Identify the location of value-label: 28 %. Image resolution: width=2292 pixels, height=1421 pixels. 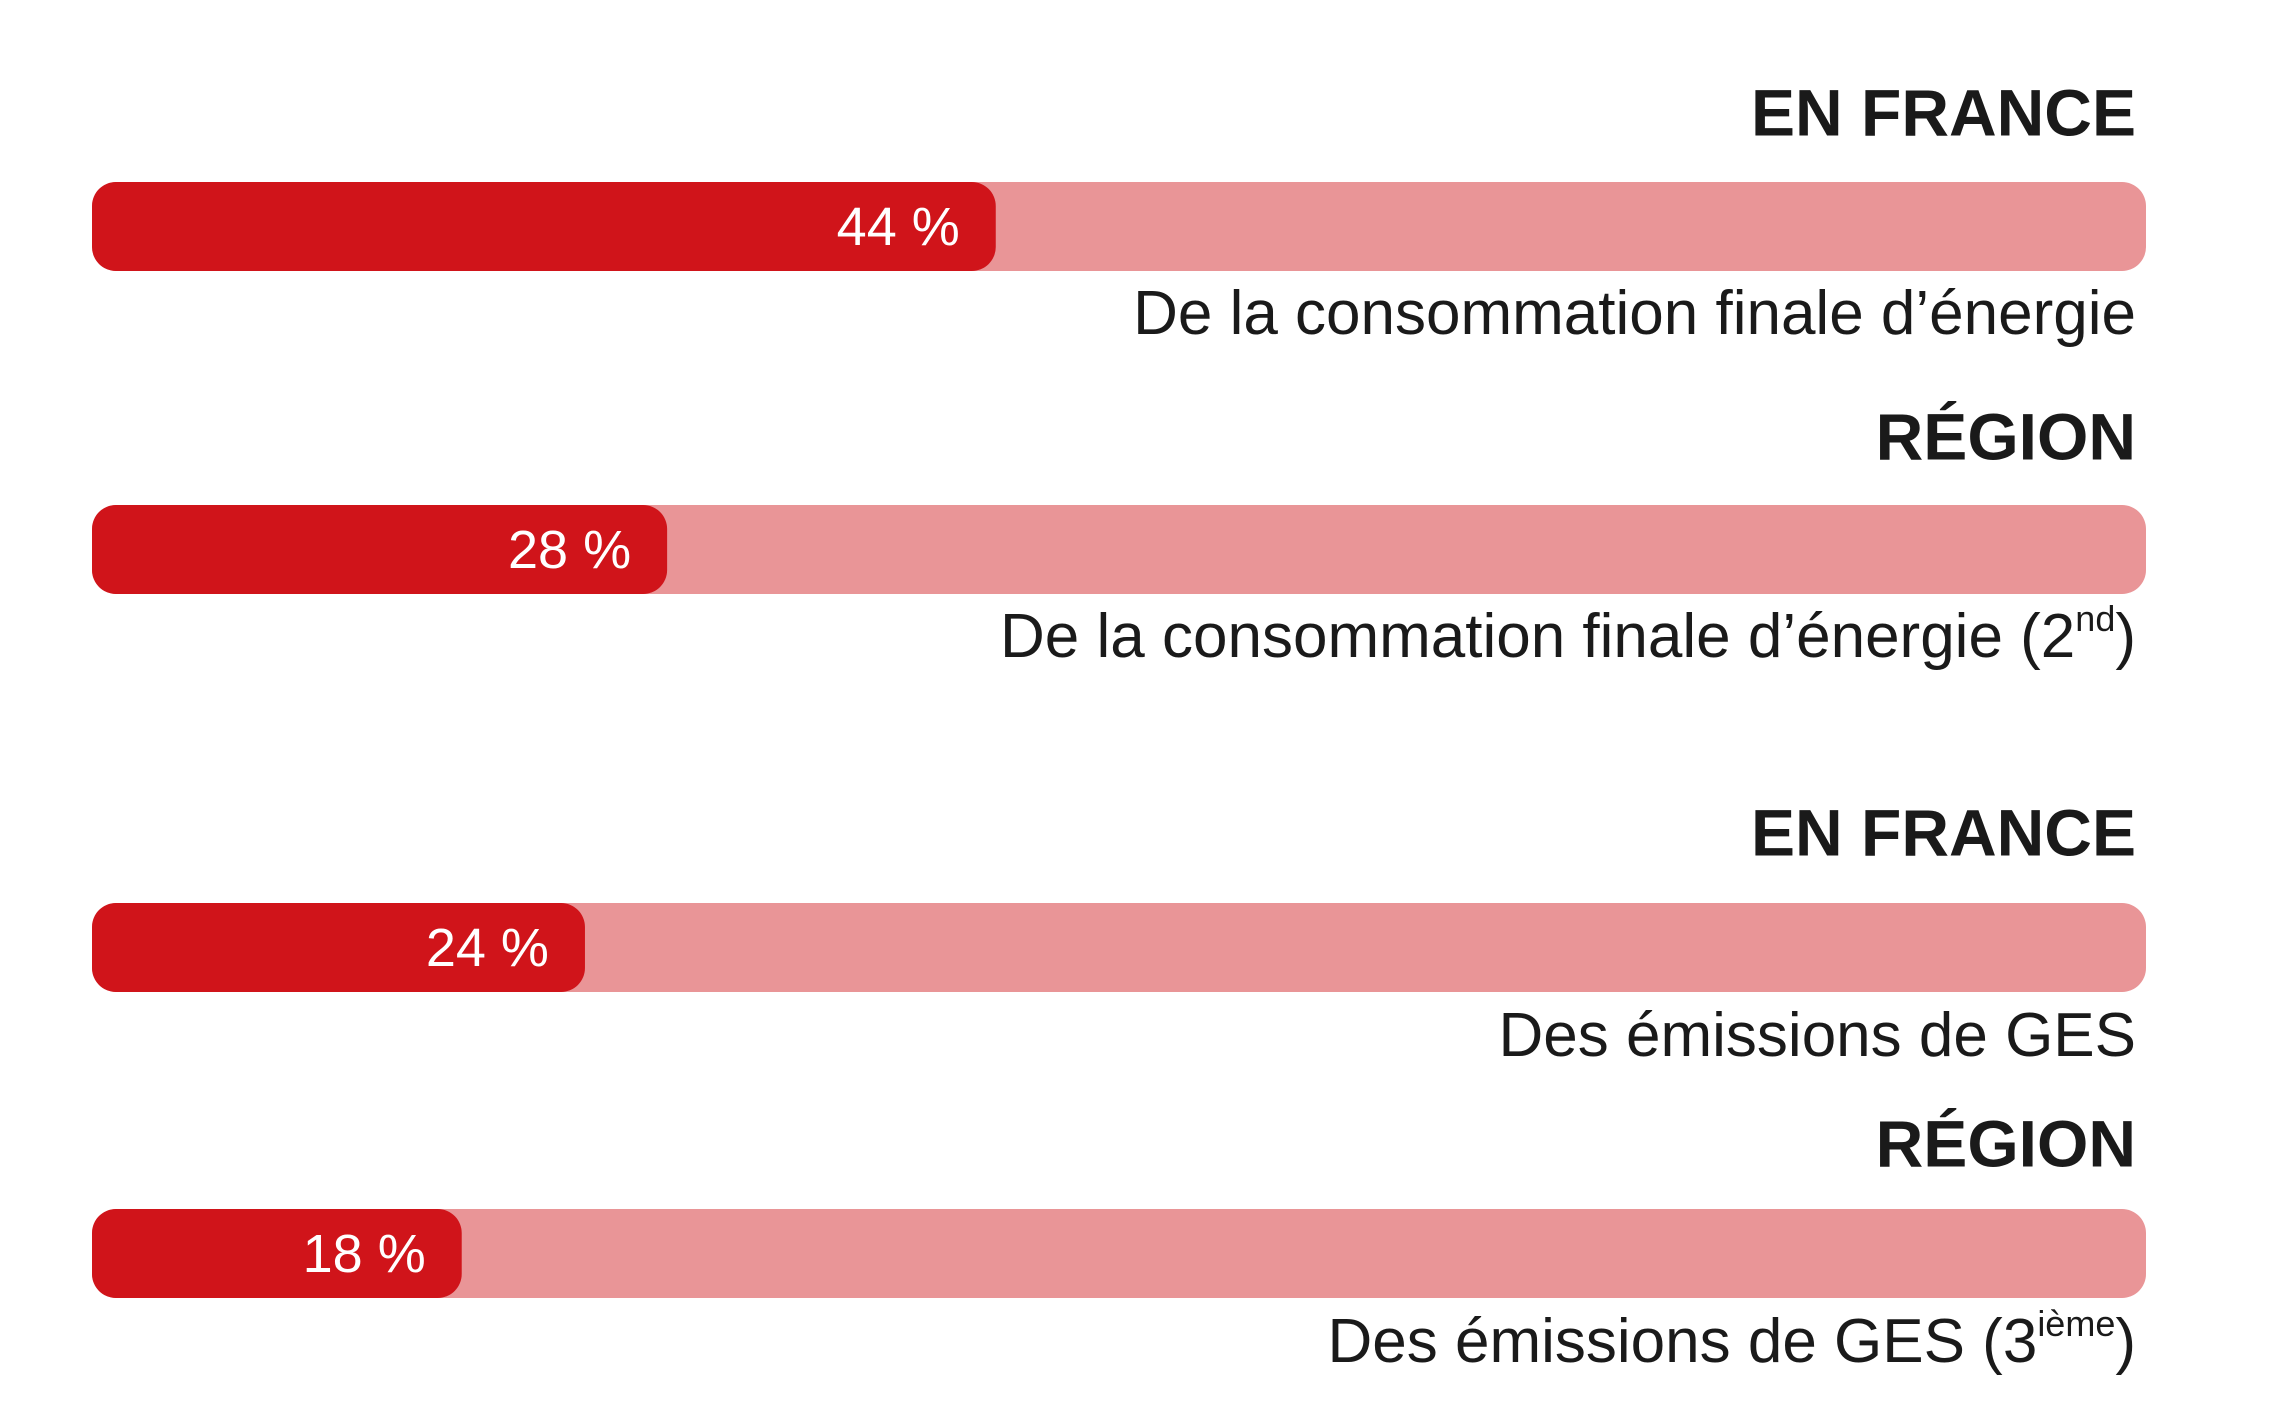
(569, 550).